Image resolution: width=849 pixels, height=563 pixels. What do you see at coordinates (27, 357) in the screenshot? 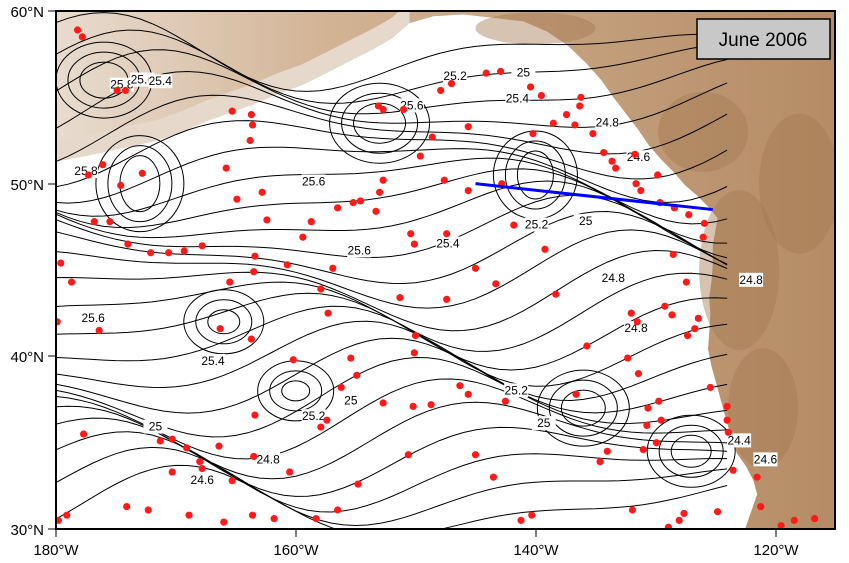
I see `y-tick-label-40n: 40°N` at bounding box center [27, 357].